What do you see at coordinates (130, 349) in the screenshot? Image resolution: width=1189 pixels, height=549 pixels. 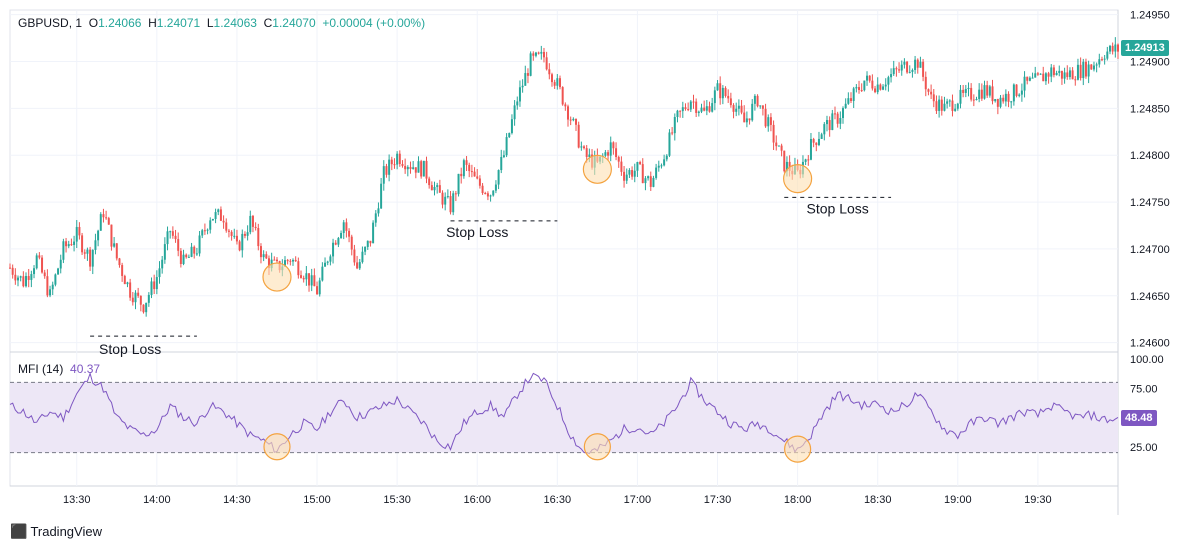 I see `stop-loss-label: Stop Loss` at bounding box center [130, 349].